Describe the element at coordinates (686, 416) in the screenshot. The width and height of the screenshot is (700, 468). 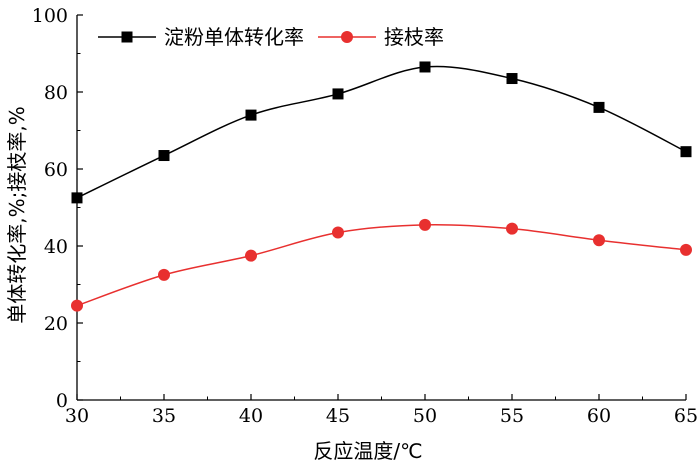
I see `x-tick-label: 65` at that location.